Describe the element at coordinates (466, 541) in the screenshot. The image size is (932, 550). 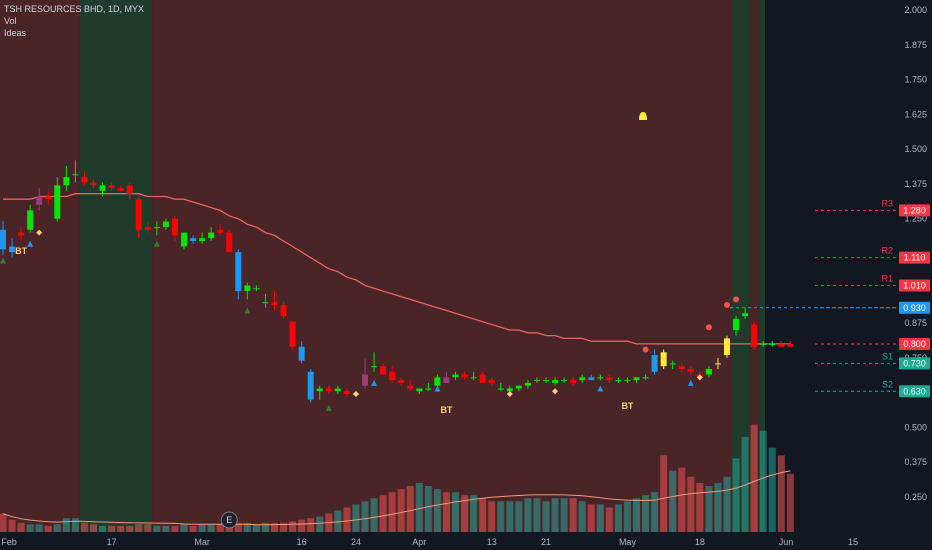
I see `time-axis` at that location.